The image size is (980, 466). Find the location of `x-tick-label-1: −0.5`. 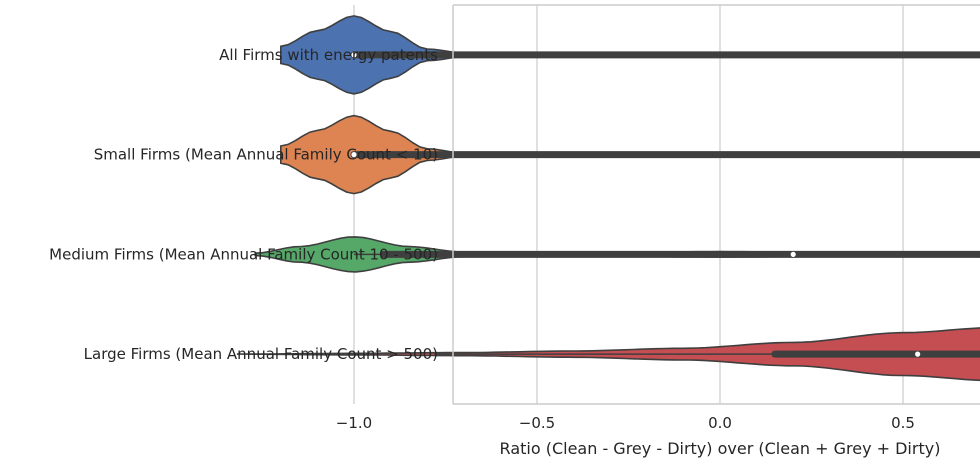

x-tick-label-1: −0.5 is located at coordinates (537, 423).